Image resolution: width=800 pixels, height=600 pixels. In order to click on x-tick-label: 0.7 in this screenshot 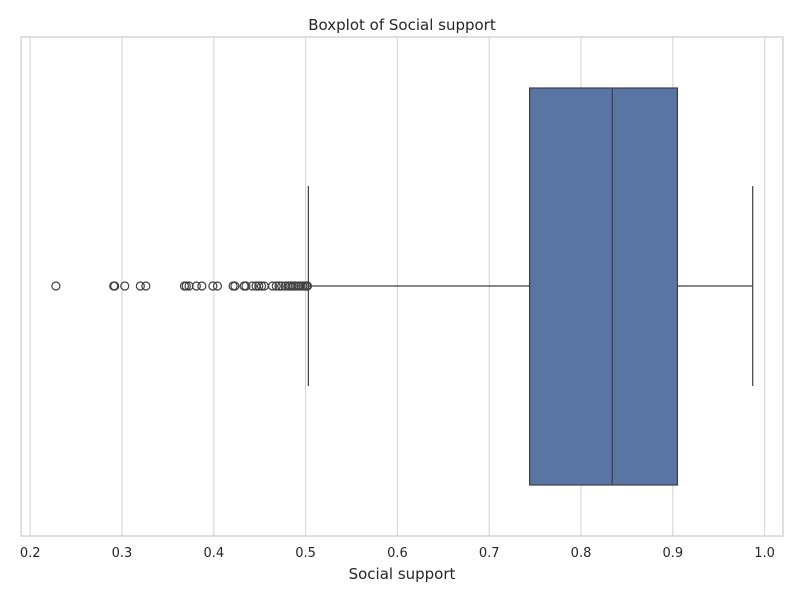, I will do `click(489, 553)`.